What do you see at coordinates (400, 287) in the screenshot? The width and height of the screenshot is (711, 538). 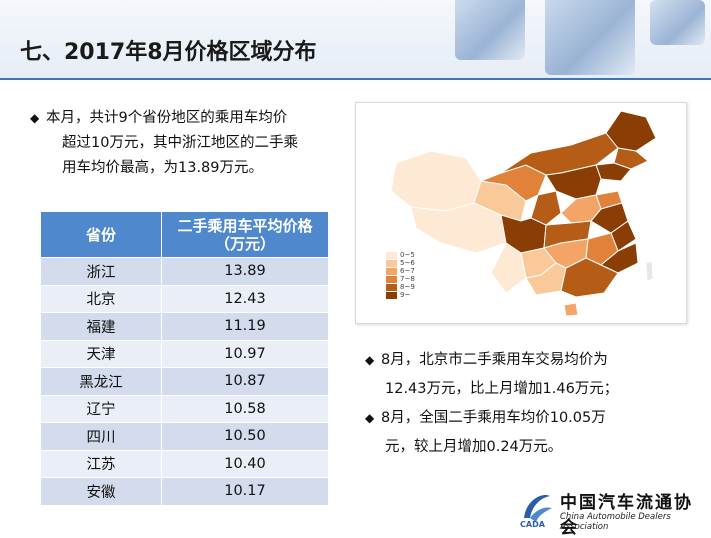 I see `legend-item: 8~9` at bounding box center [400, 287].